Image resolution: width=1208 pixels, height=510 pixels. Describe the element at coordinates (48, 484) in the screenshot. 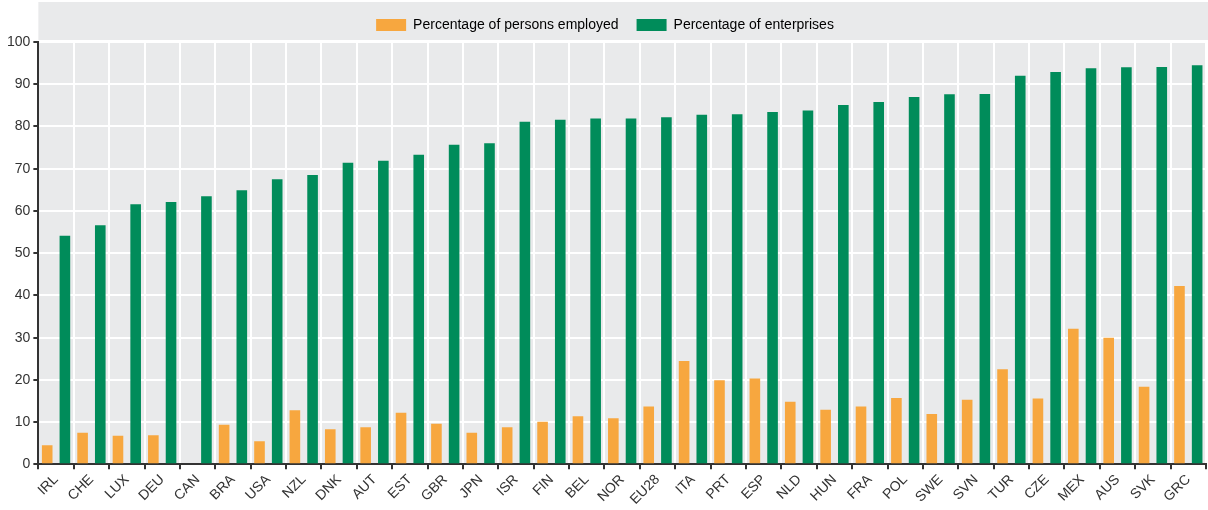

I see `x-tick-label: IRL` at that location.